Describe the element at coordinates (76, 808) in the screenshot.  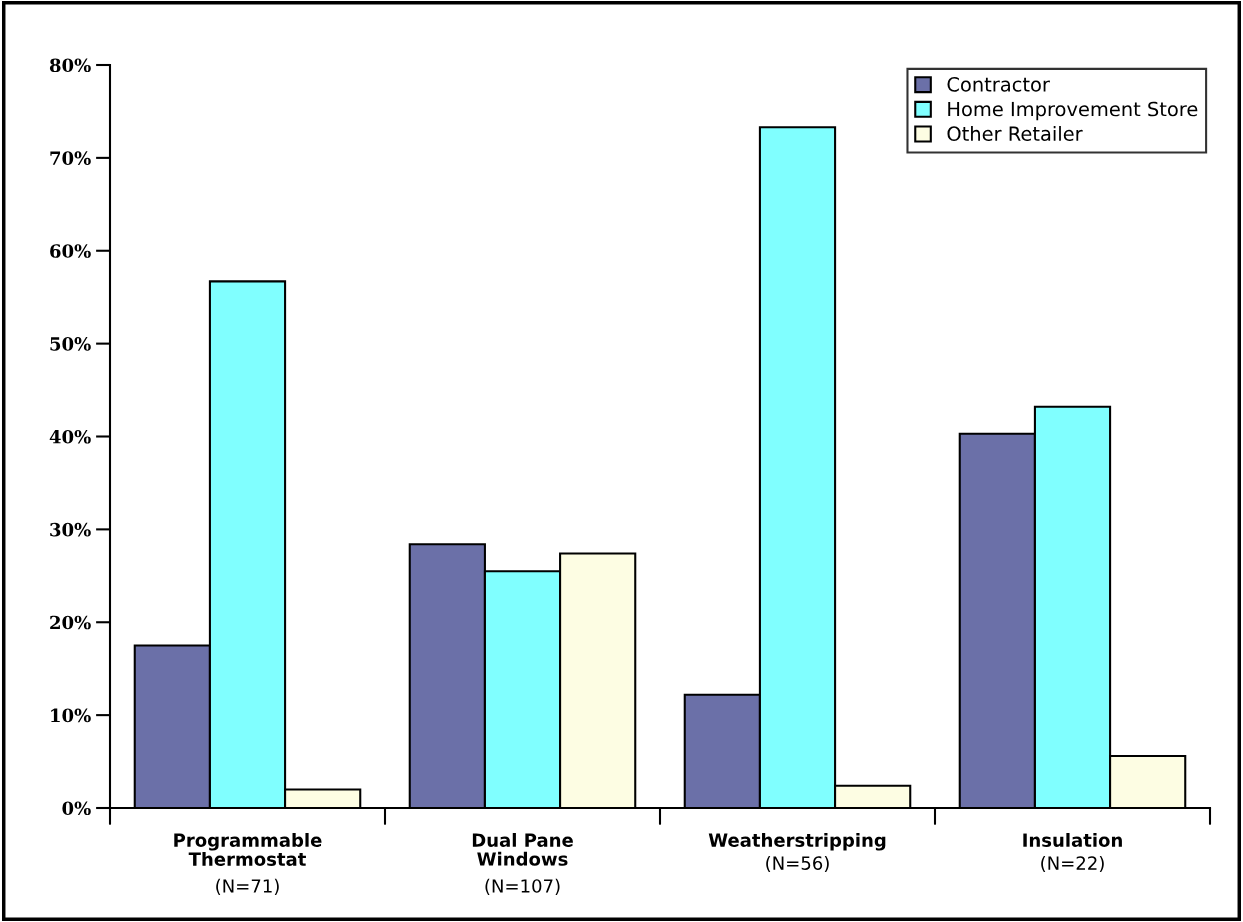
I see `y-tick-label: 0%` at that location.